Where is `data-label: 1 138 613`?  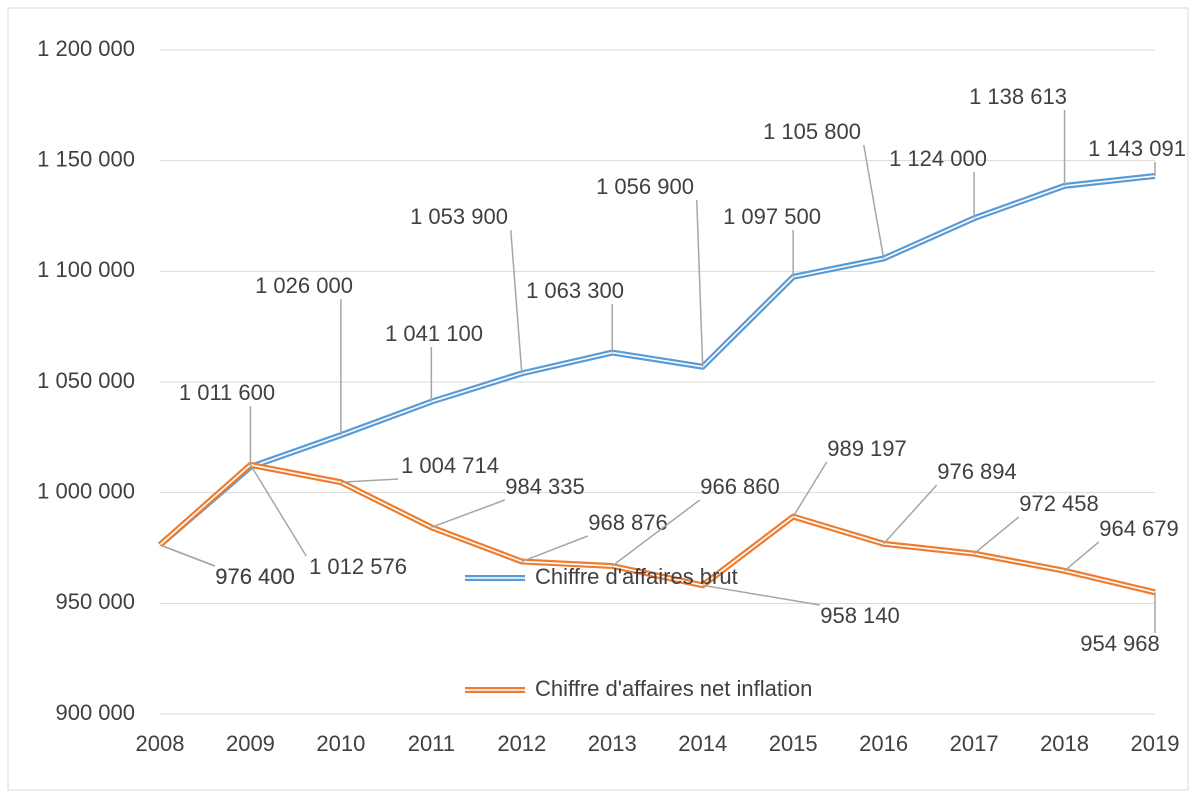
data-label: 1 138 613 is located at coordinates (1018, 96).